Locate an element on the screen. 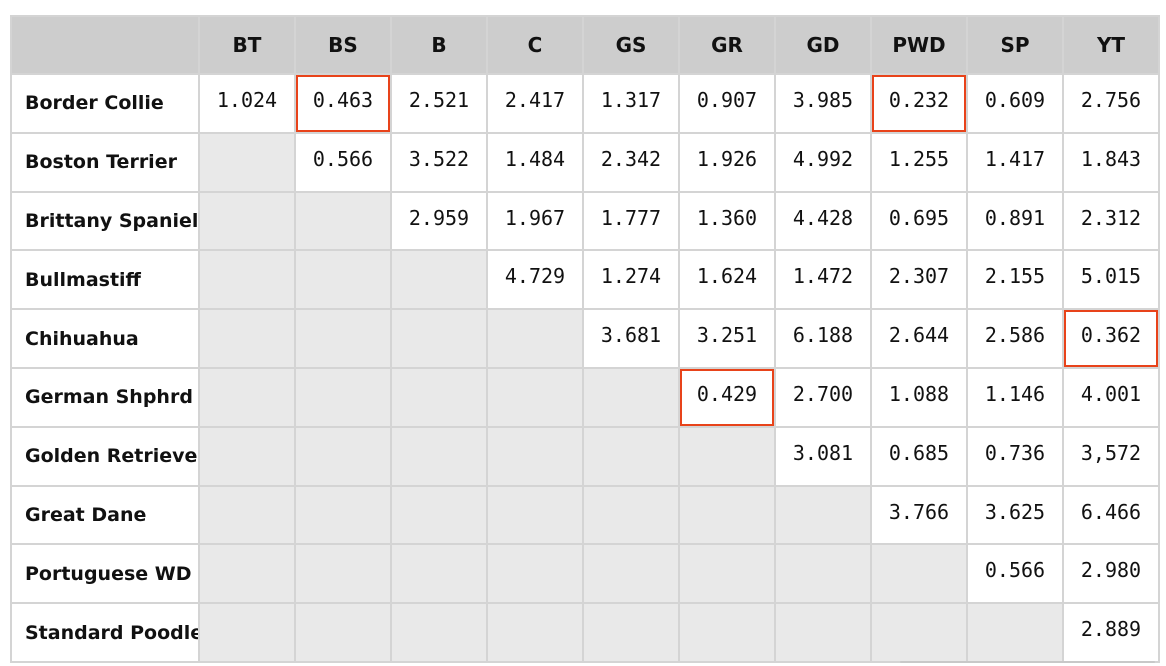 This screenshot has width=1166, height=666. highlighted-value-cell: 0.429 is located at coordinates (727, 397).